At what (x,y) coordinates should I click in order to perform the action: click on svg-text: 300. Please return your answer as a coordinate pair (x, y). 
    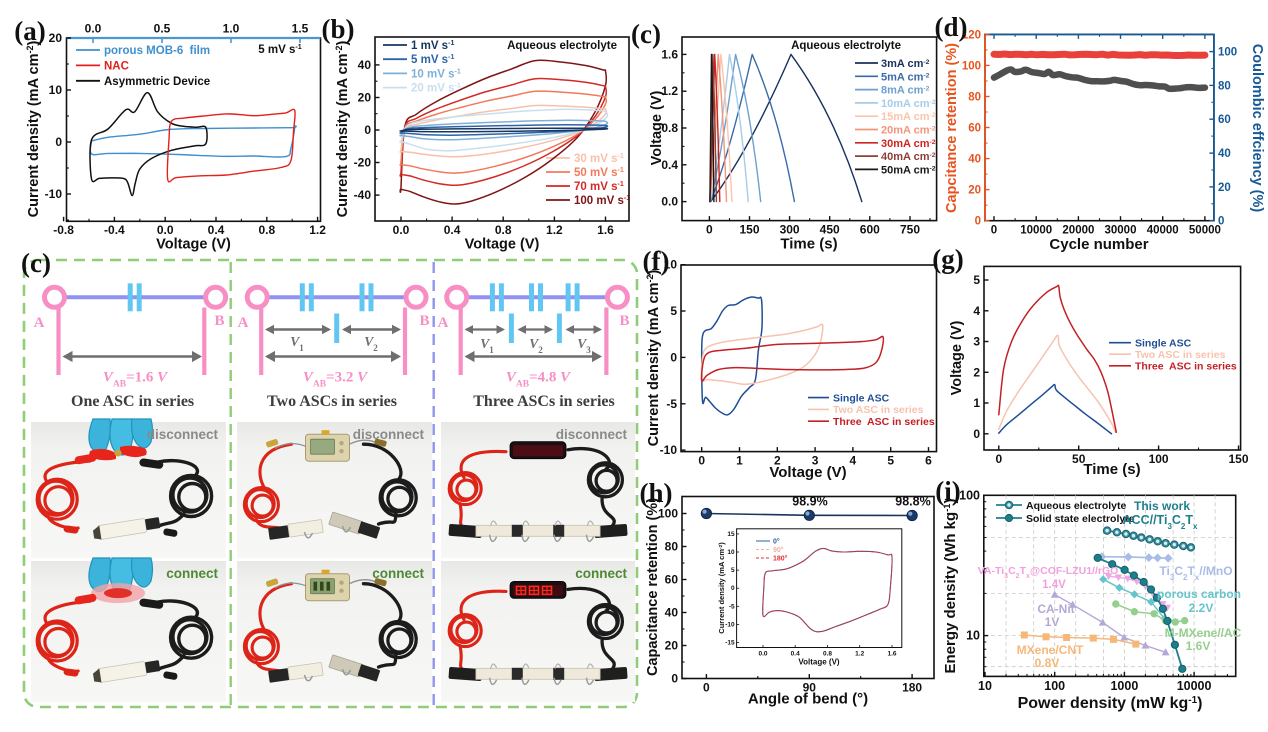
    Looking at the image, I should click on (790, 230).